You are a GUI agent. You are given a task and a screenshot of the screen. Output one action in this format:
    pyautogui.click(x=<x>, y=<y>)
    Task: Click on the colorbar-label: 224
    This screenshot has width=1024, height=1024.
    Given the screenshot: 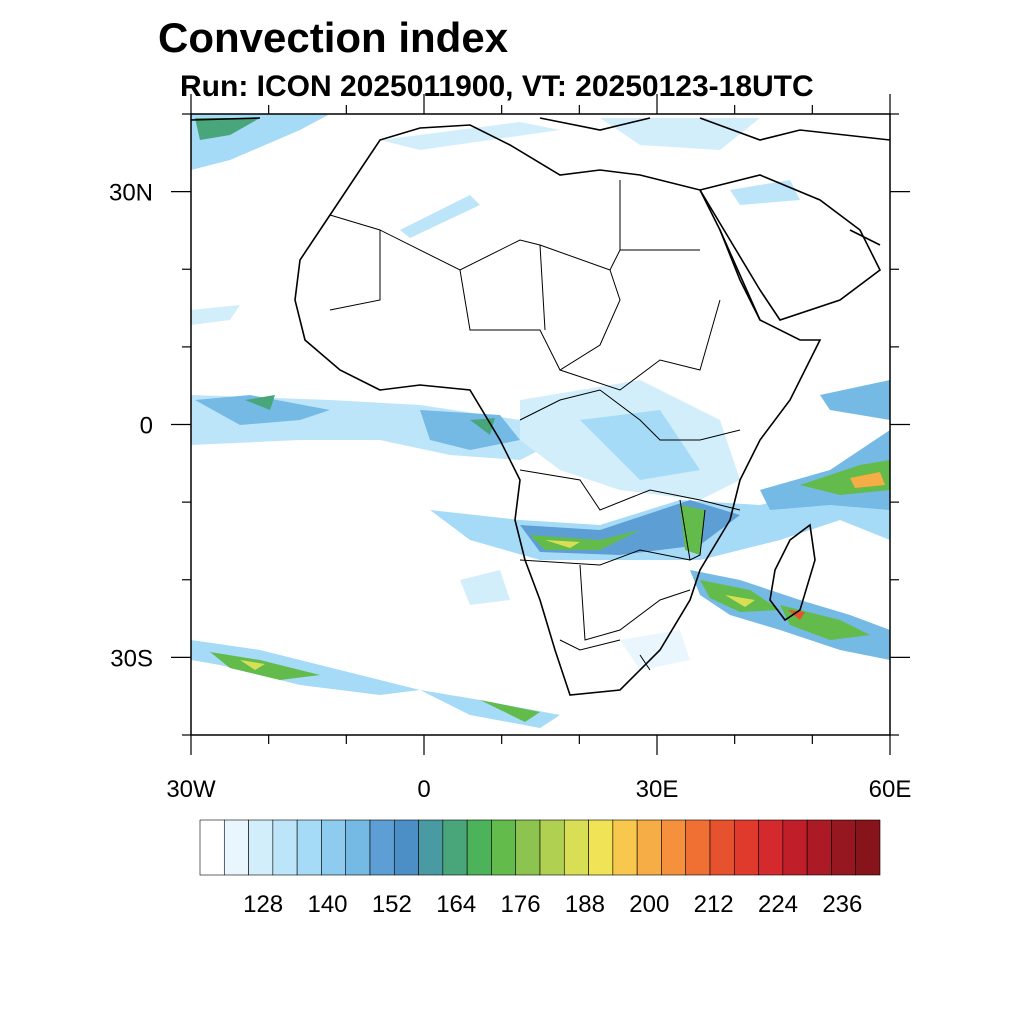 What is the action you would take?
    pyautogui.click(x=778, y=904)
    